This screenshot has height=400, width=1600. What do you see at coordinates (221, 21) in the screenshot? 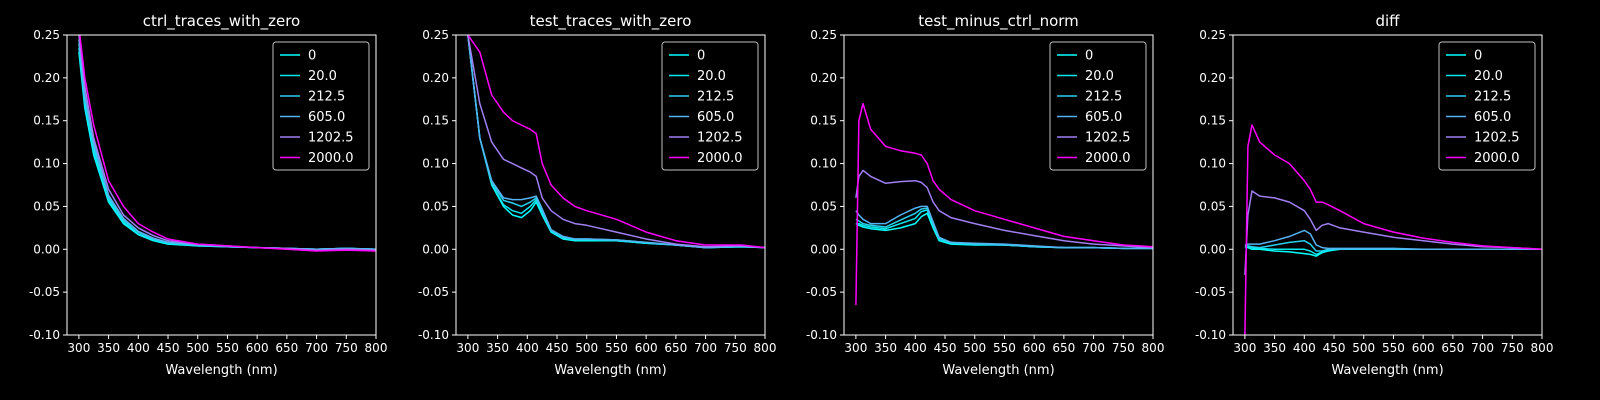
I see `panel-title: ctrl_traces_with_zero` at bounding box center [221, 21].